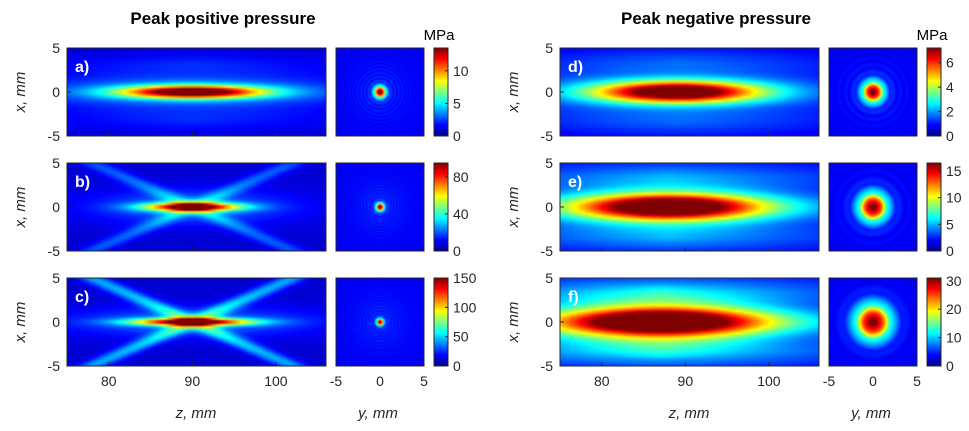  I want to click on colorbar-tick-label: 15, so click(954, 171).